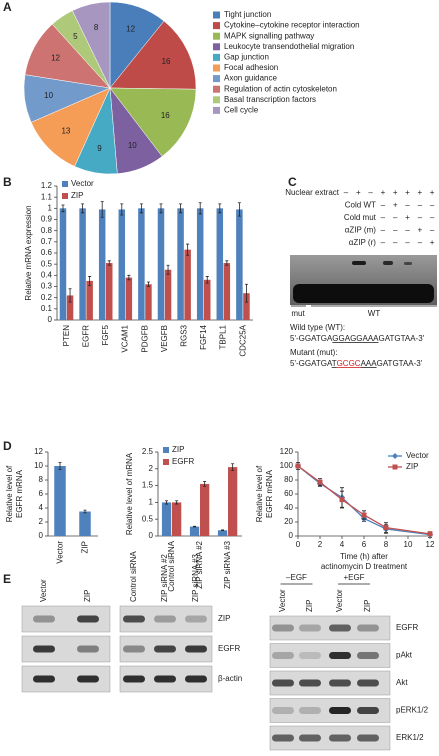 The image size is (439, 756). What do you see at coordinates (65, 131) in the screenshot?
I see `pie-value-label: 13` at bounding box center [65, 131].